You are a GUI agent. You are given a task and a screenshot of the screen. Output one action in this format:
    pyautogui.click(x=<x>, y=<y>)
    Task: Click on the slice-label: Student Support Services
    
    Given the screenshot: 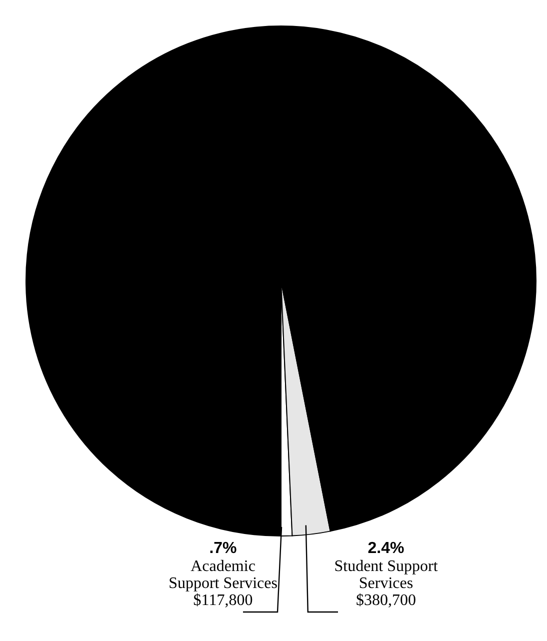 What is the action you would take?
    pyautogui.click(x=386, y=575)
    